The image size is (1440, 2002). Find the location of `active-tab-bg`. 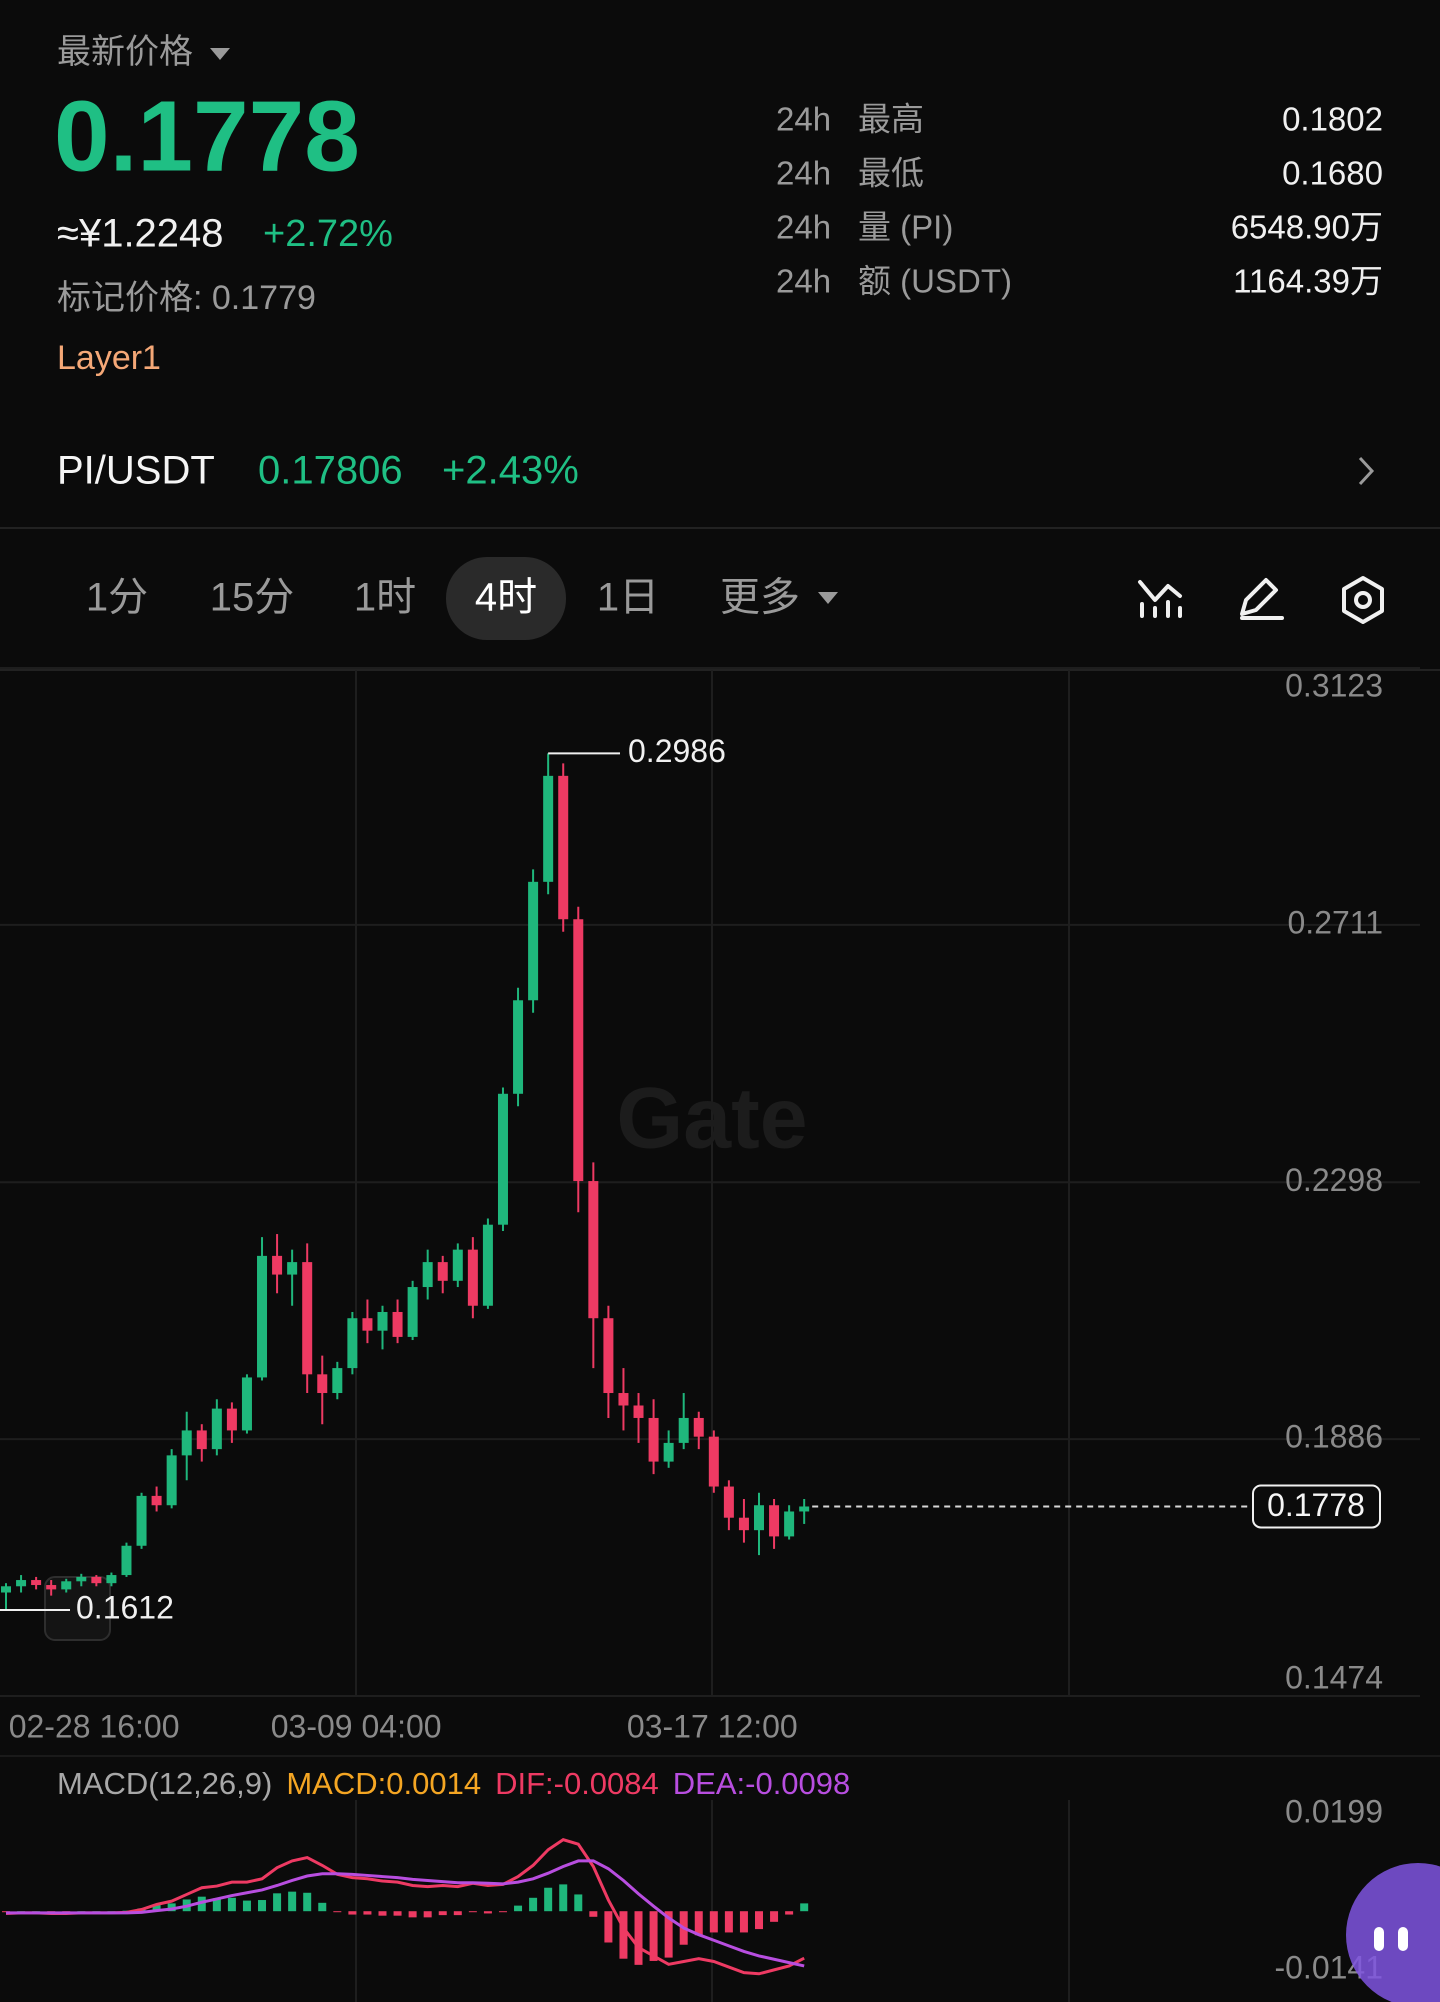

active-tab-bg is located at coordinates (506, 598).